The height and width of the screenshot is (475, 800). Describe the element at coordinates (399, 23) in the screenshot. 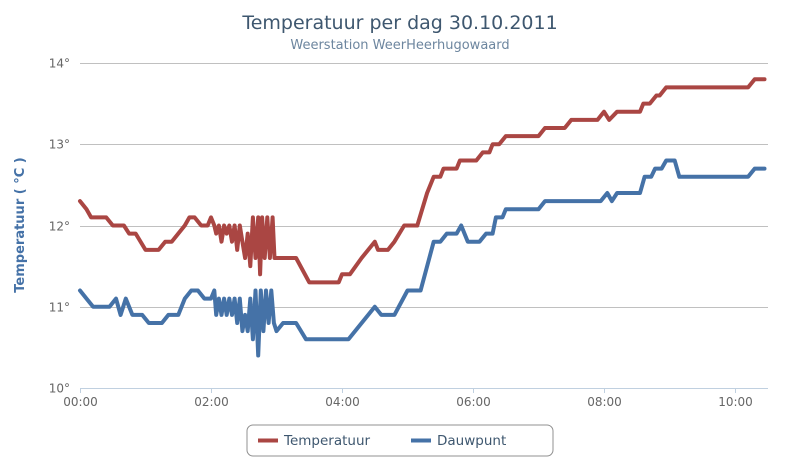

I see `chart-title: Temperatuur per dag 30.10.2011` at that location.